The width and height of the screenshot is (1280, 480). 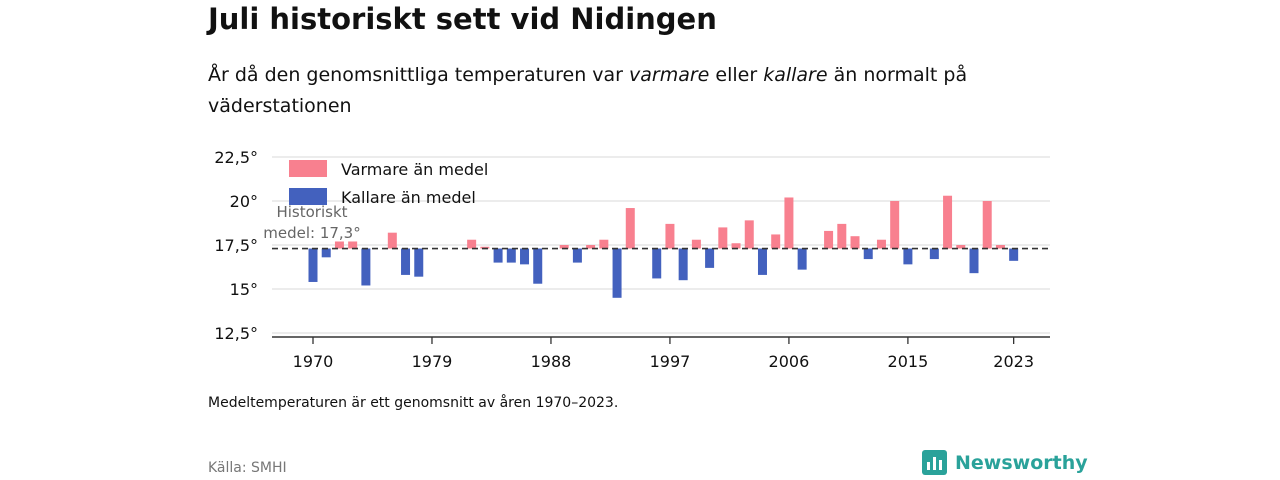 I want to click on baseline-label-line-1: Historiskt, so click(x=311, y=212).